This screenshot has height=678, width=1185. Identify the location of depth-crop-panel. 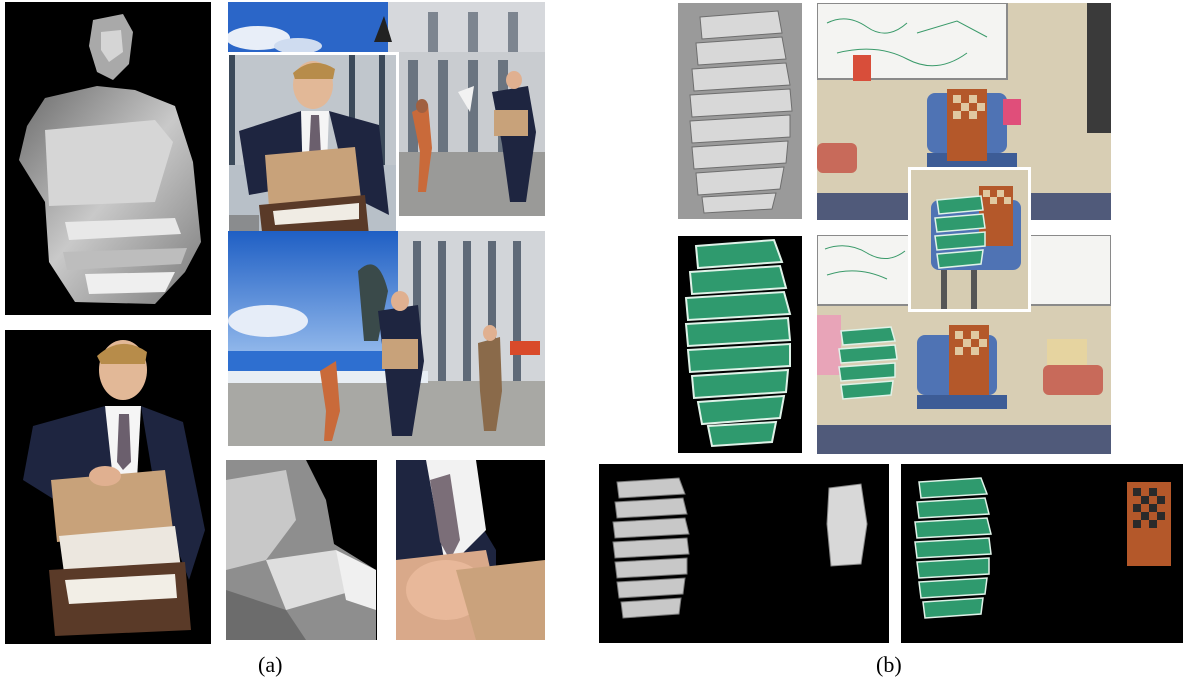
(301, 550).